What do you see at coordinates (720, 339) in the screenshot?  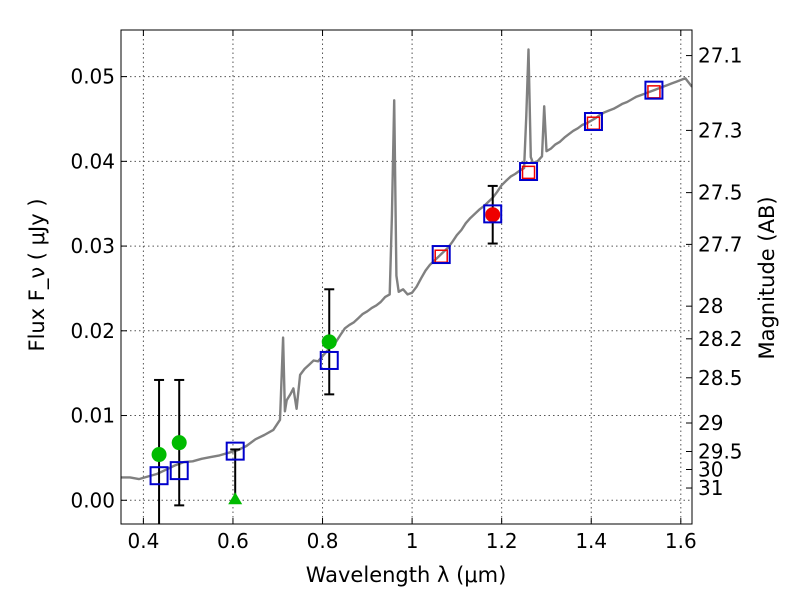 I see `mag-tick-label: 28.2` at bounding box center [720, 339].